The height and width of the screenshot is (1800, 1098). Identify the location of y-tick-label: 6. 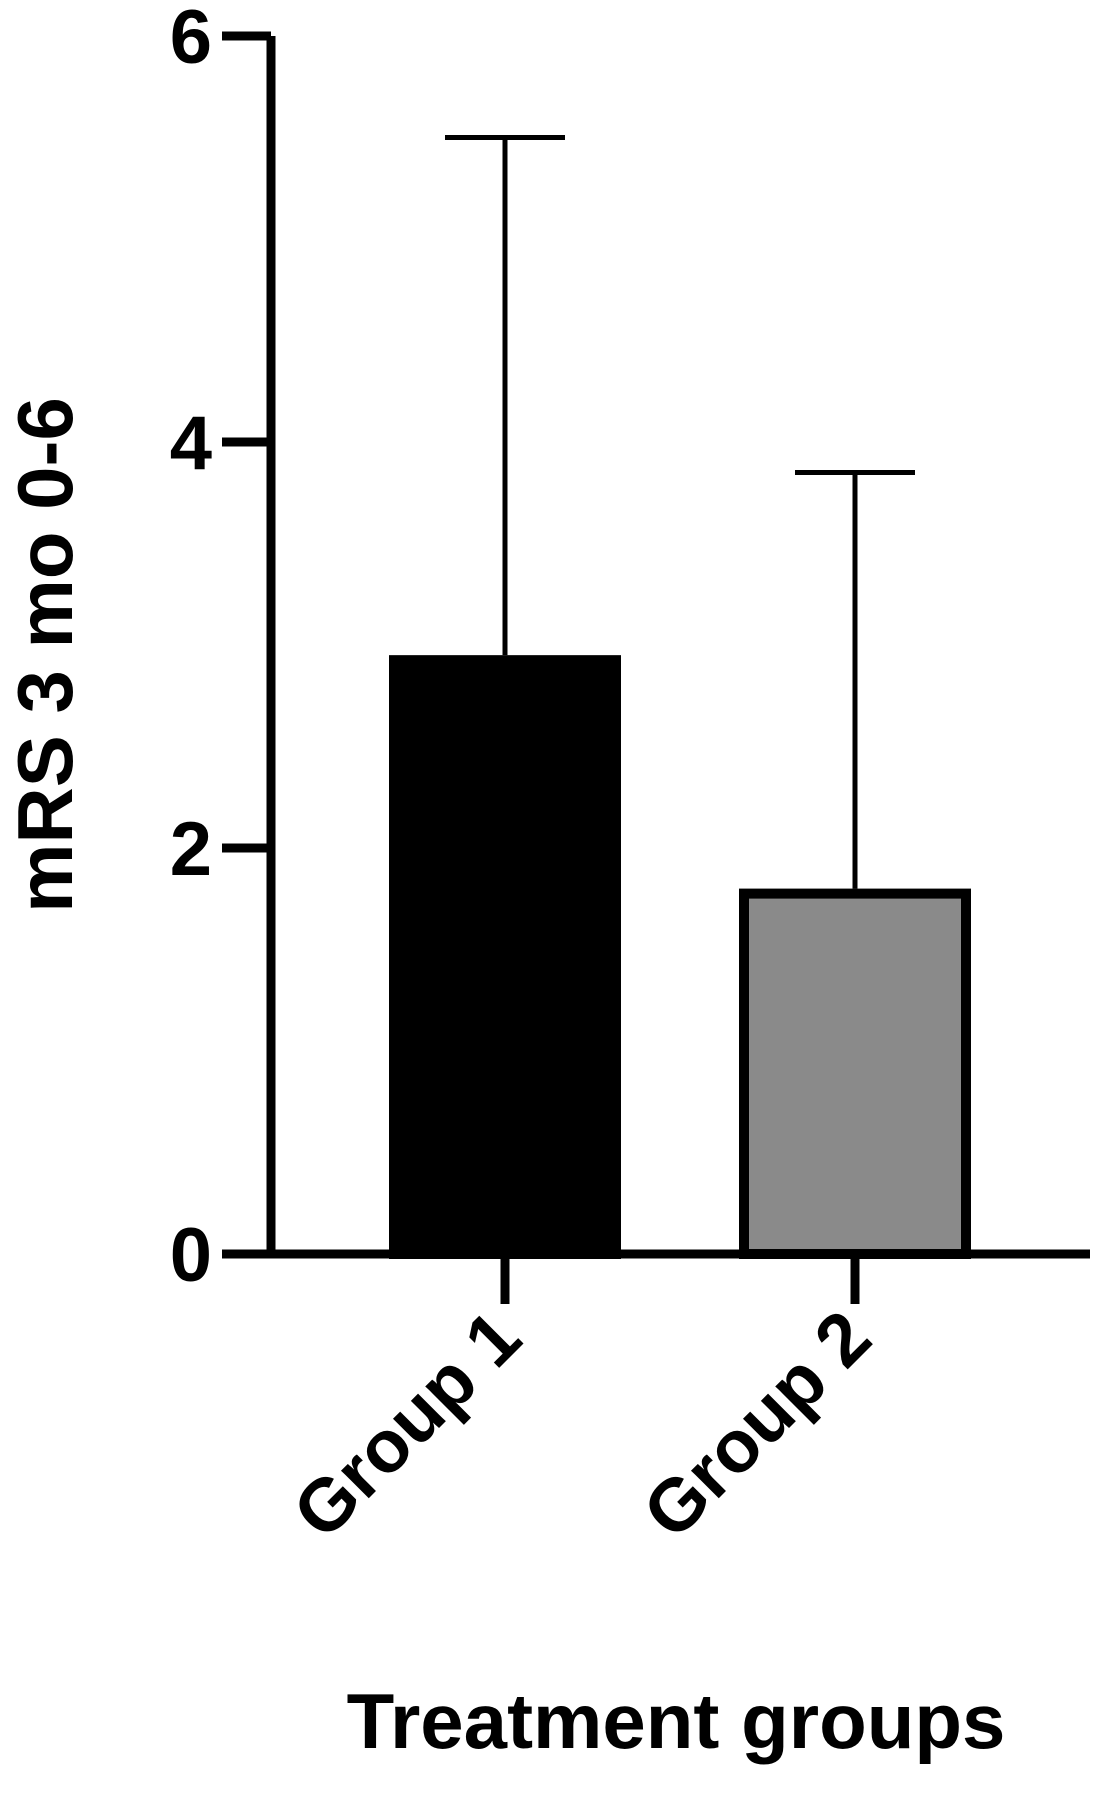
(191, 40).